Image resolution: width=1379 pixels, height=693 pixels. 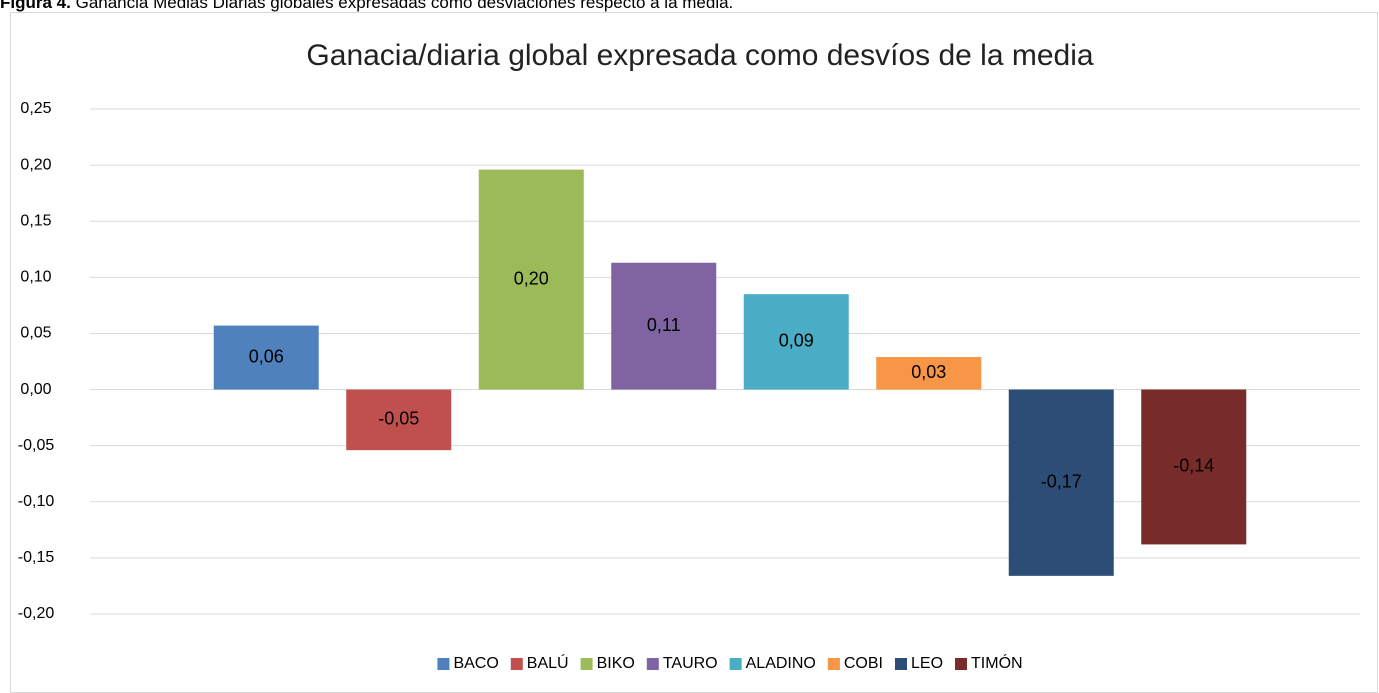 I want to click on data-label: 0,11, so click(x=664, y=325).